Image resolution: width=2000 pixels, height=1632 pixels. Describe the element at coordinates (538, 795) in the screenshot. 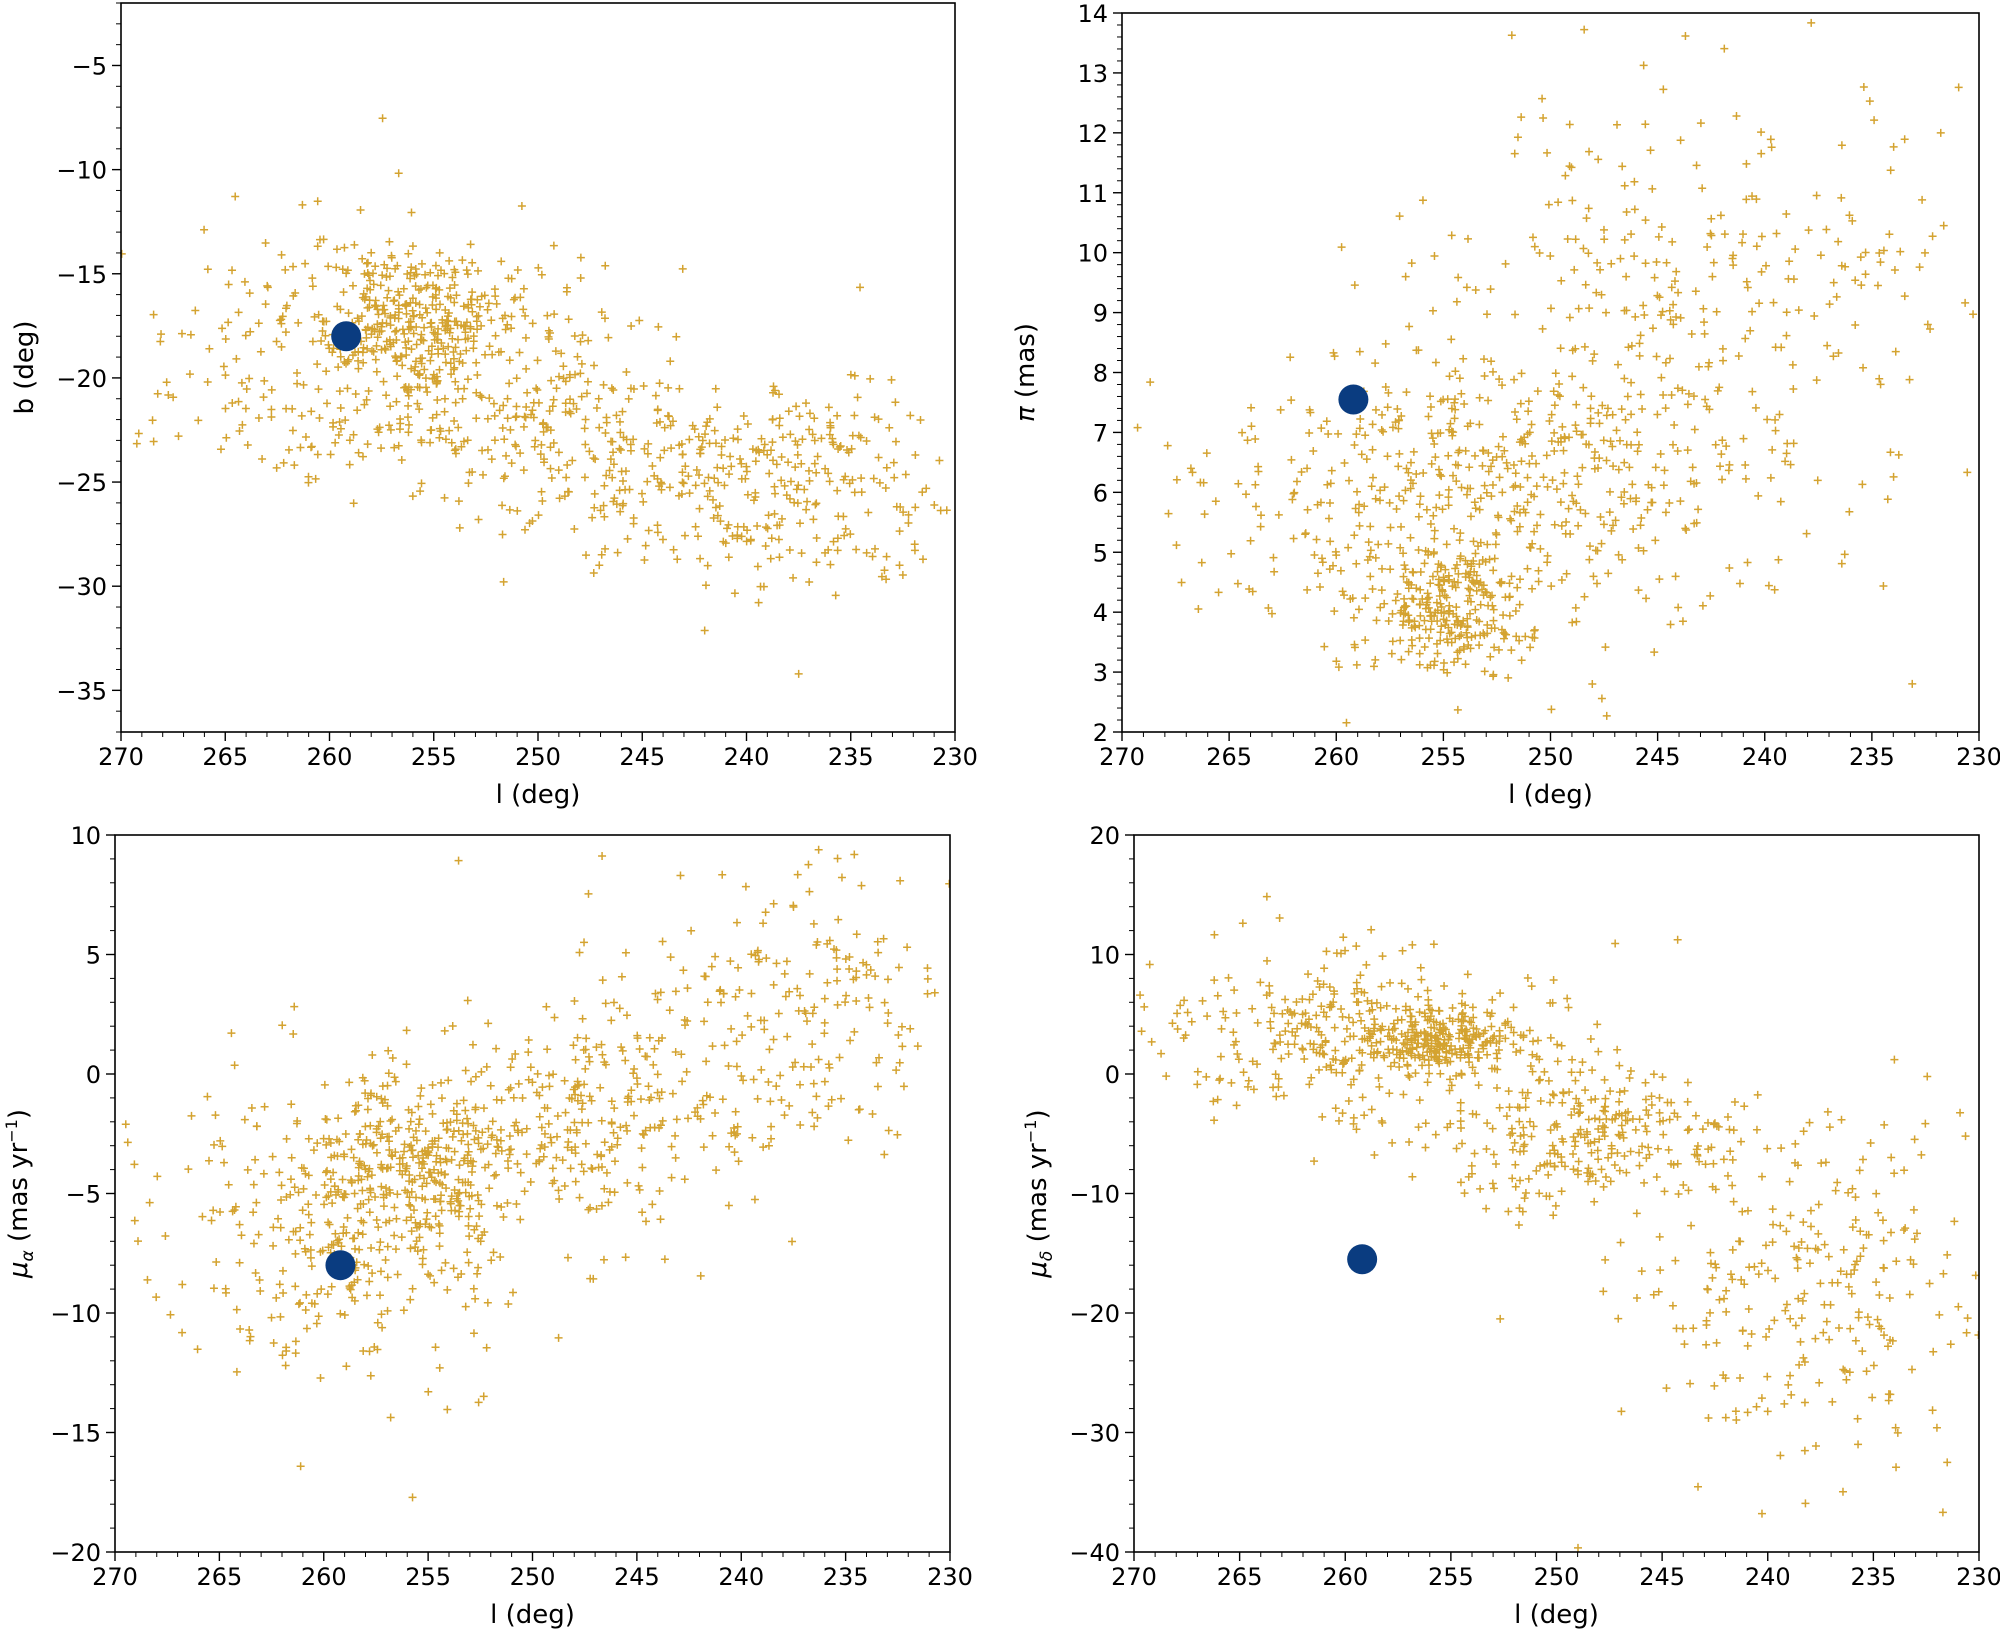

I see `x-axis-label: l (deg)` at that location.